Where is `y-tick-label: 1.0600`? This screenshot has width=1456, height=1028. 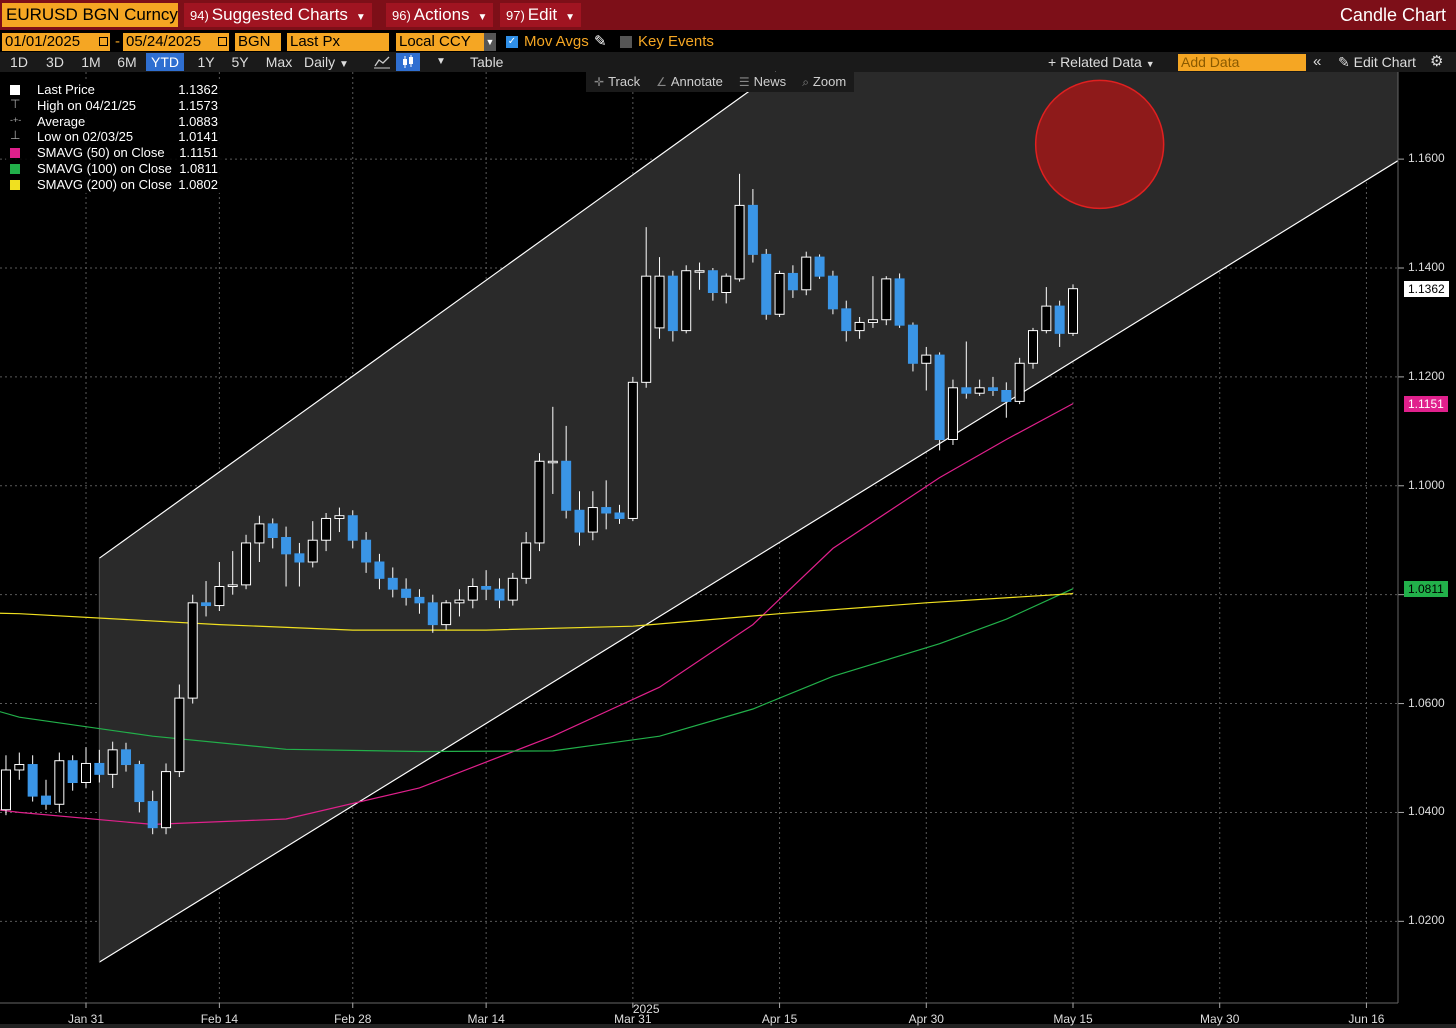
y-tick-label: 1.0600 is located at coordinates (1426, 702).